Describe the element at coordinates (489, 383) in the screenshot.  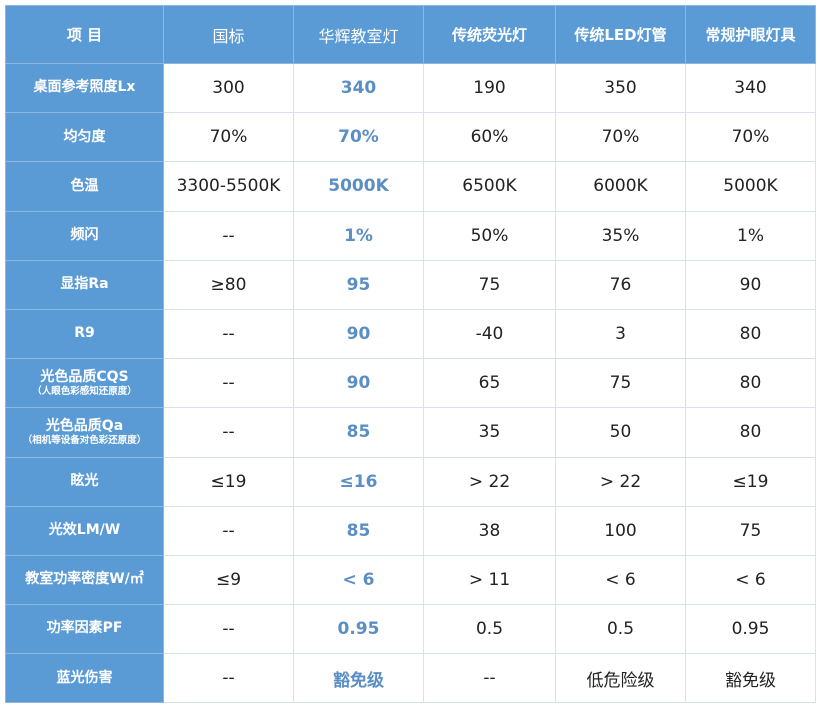
I see `table-cell: 65` at that location.